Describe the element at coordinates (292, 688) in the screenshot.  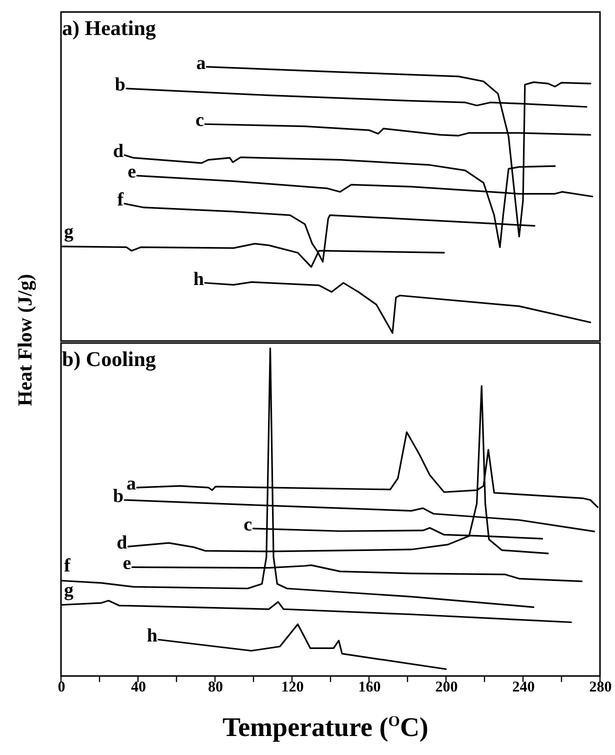
I see `x-tick-label: 120` at that location.